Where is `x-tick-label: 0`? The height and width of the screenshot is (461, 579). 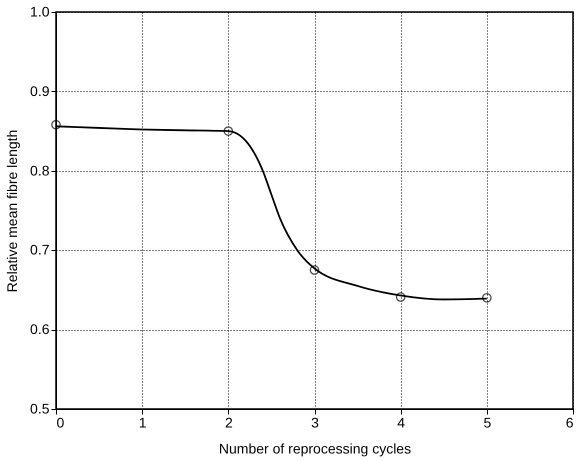 x-tick-label: 0 is located at coordinates (60, 422).